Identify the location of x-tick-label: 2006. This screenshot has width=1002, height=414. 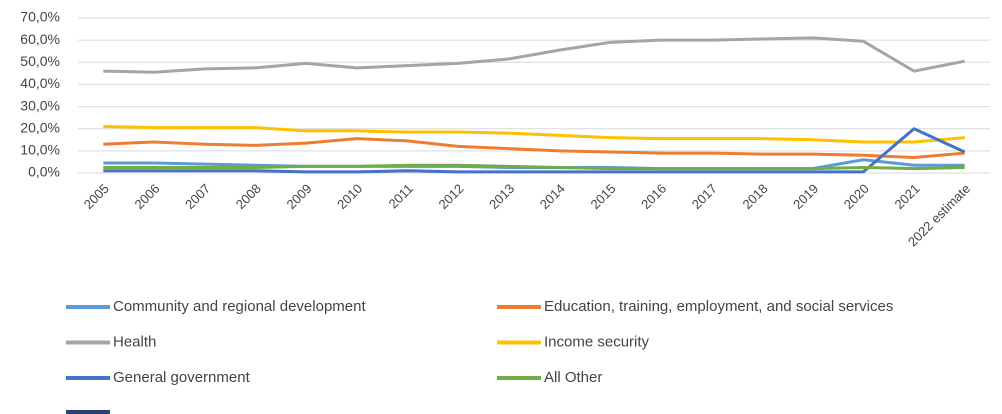
(146, 196).